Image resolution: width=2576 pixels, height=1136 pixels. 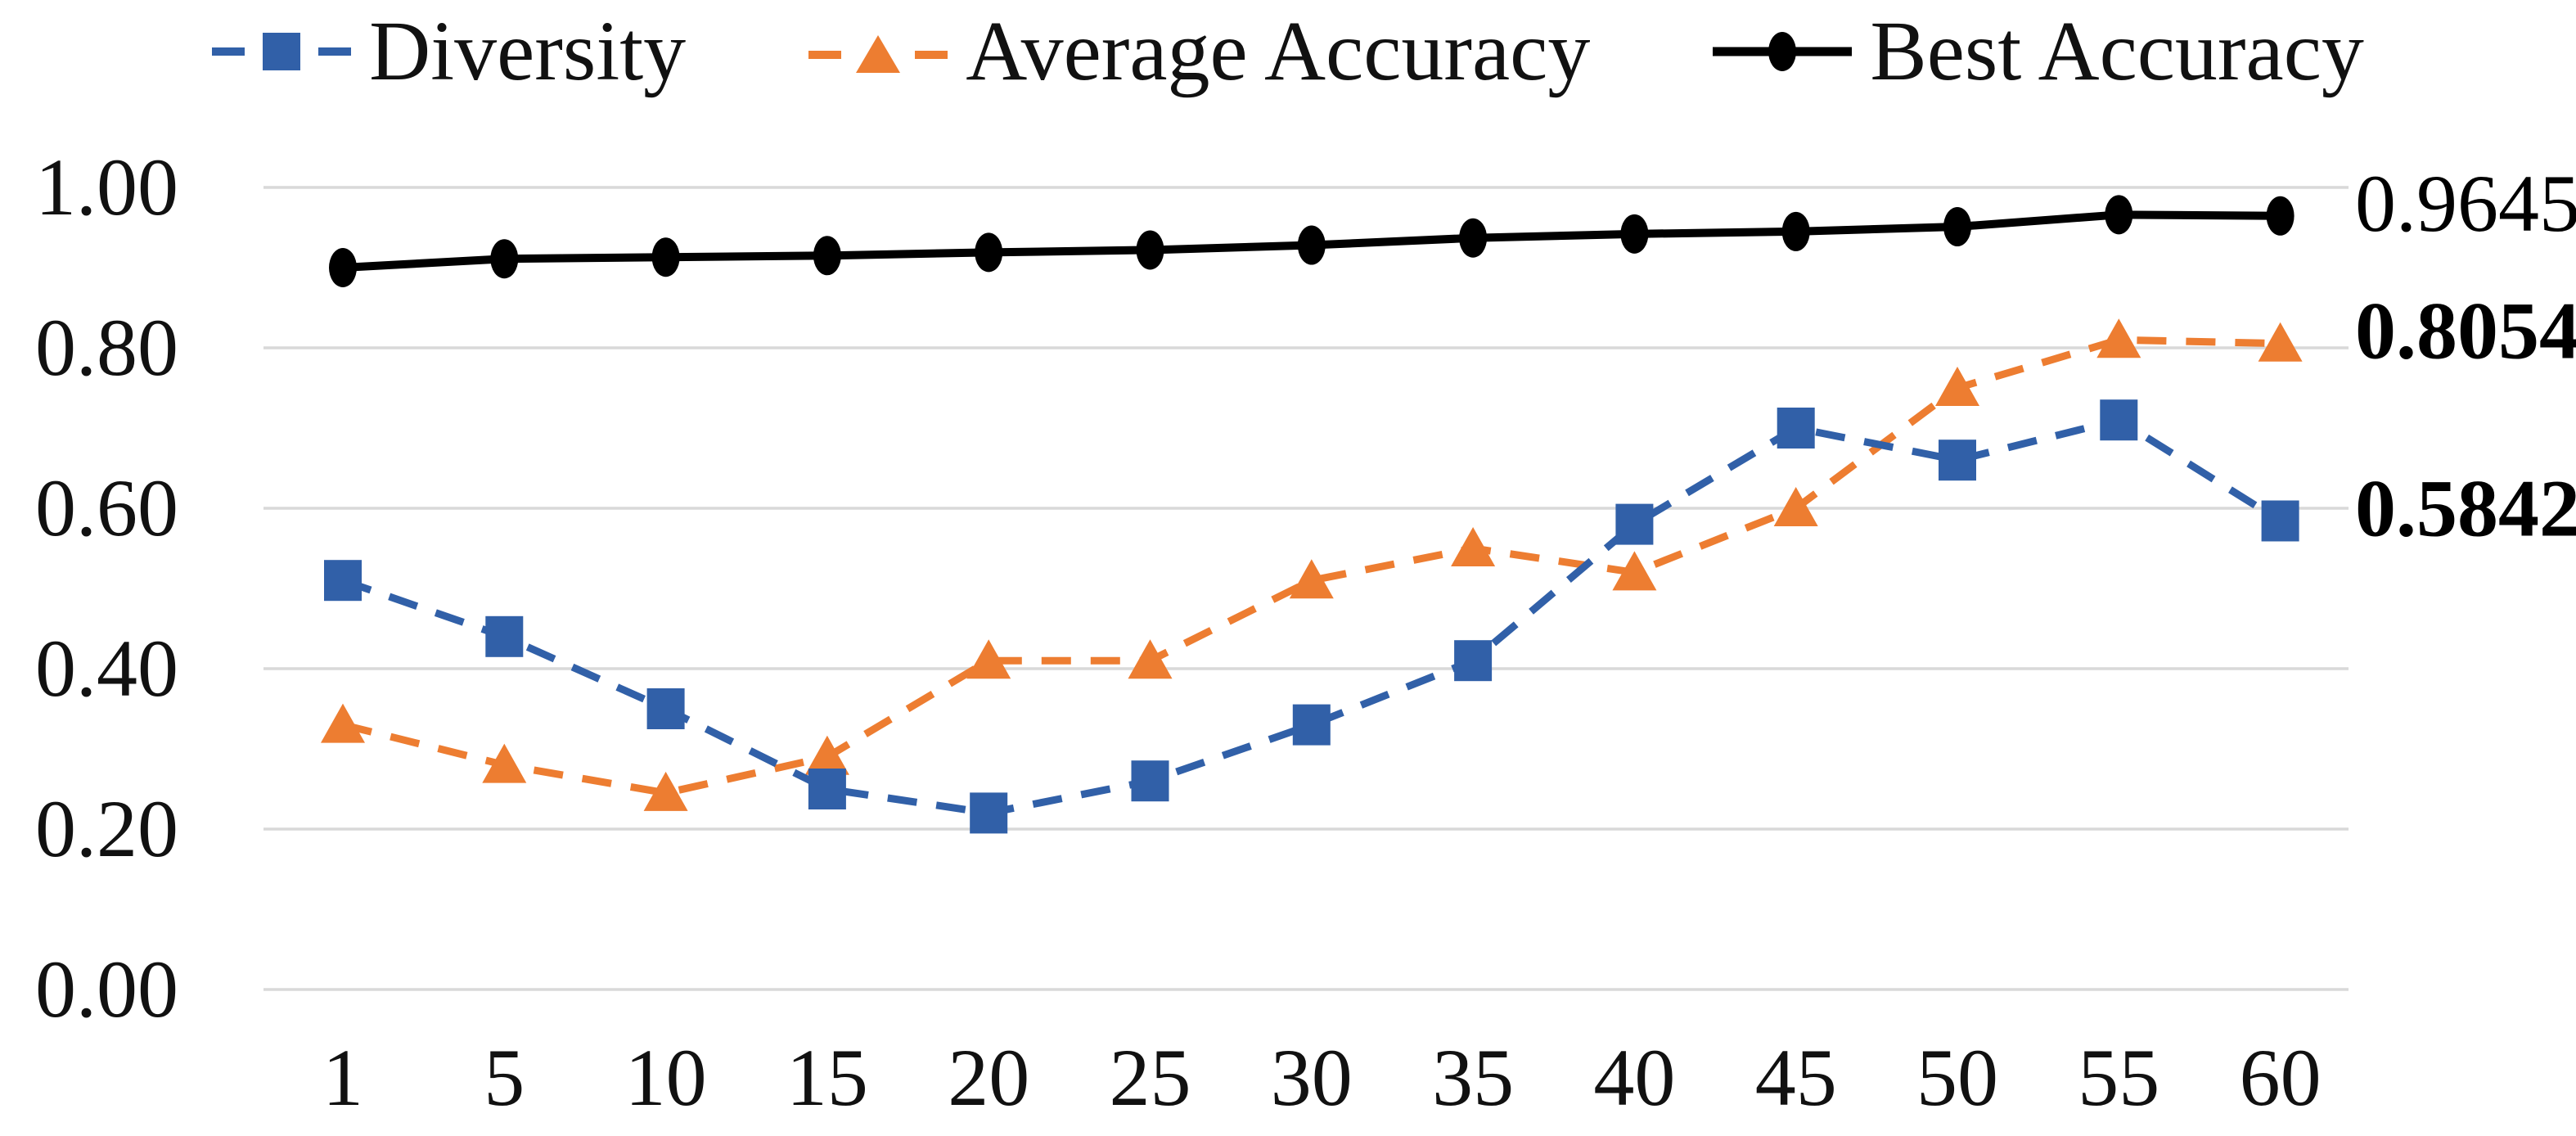 I want to click on legend-item-diversity: Diversity, so click(x=450, y=51).